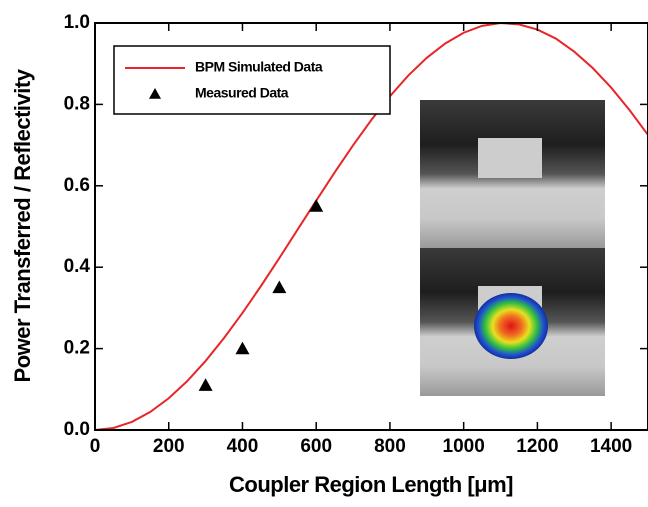 The width and height of the screenshot is (648, 507). What do you see at coordinates (611, 446) in the screenshot?
I see `x-tick-label: 1400` at bounding box center [611, 446].